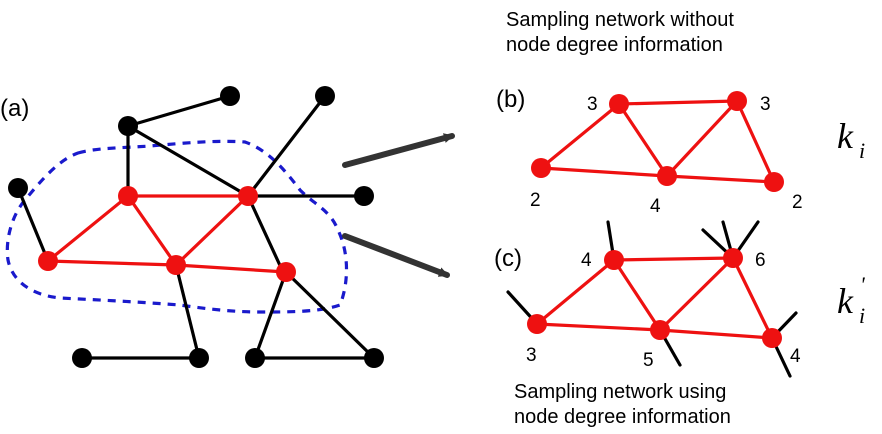 This screenshot has width=882, height=434. Describe the element at coordinates (845, 301) in the screenshot. I see `k-prime-base: k` at that location.